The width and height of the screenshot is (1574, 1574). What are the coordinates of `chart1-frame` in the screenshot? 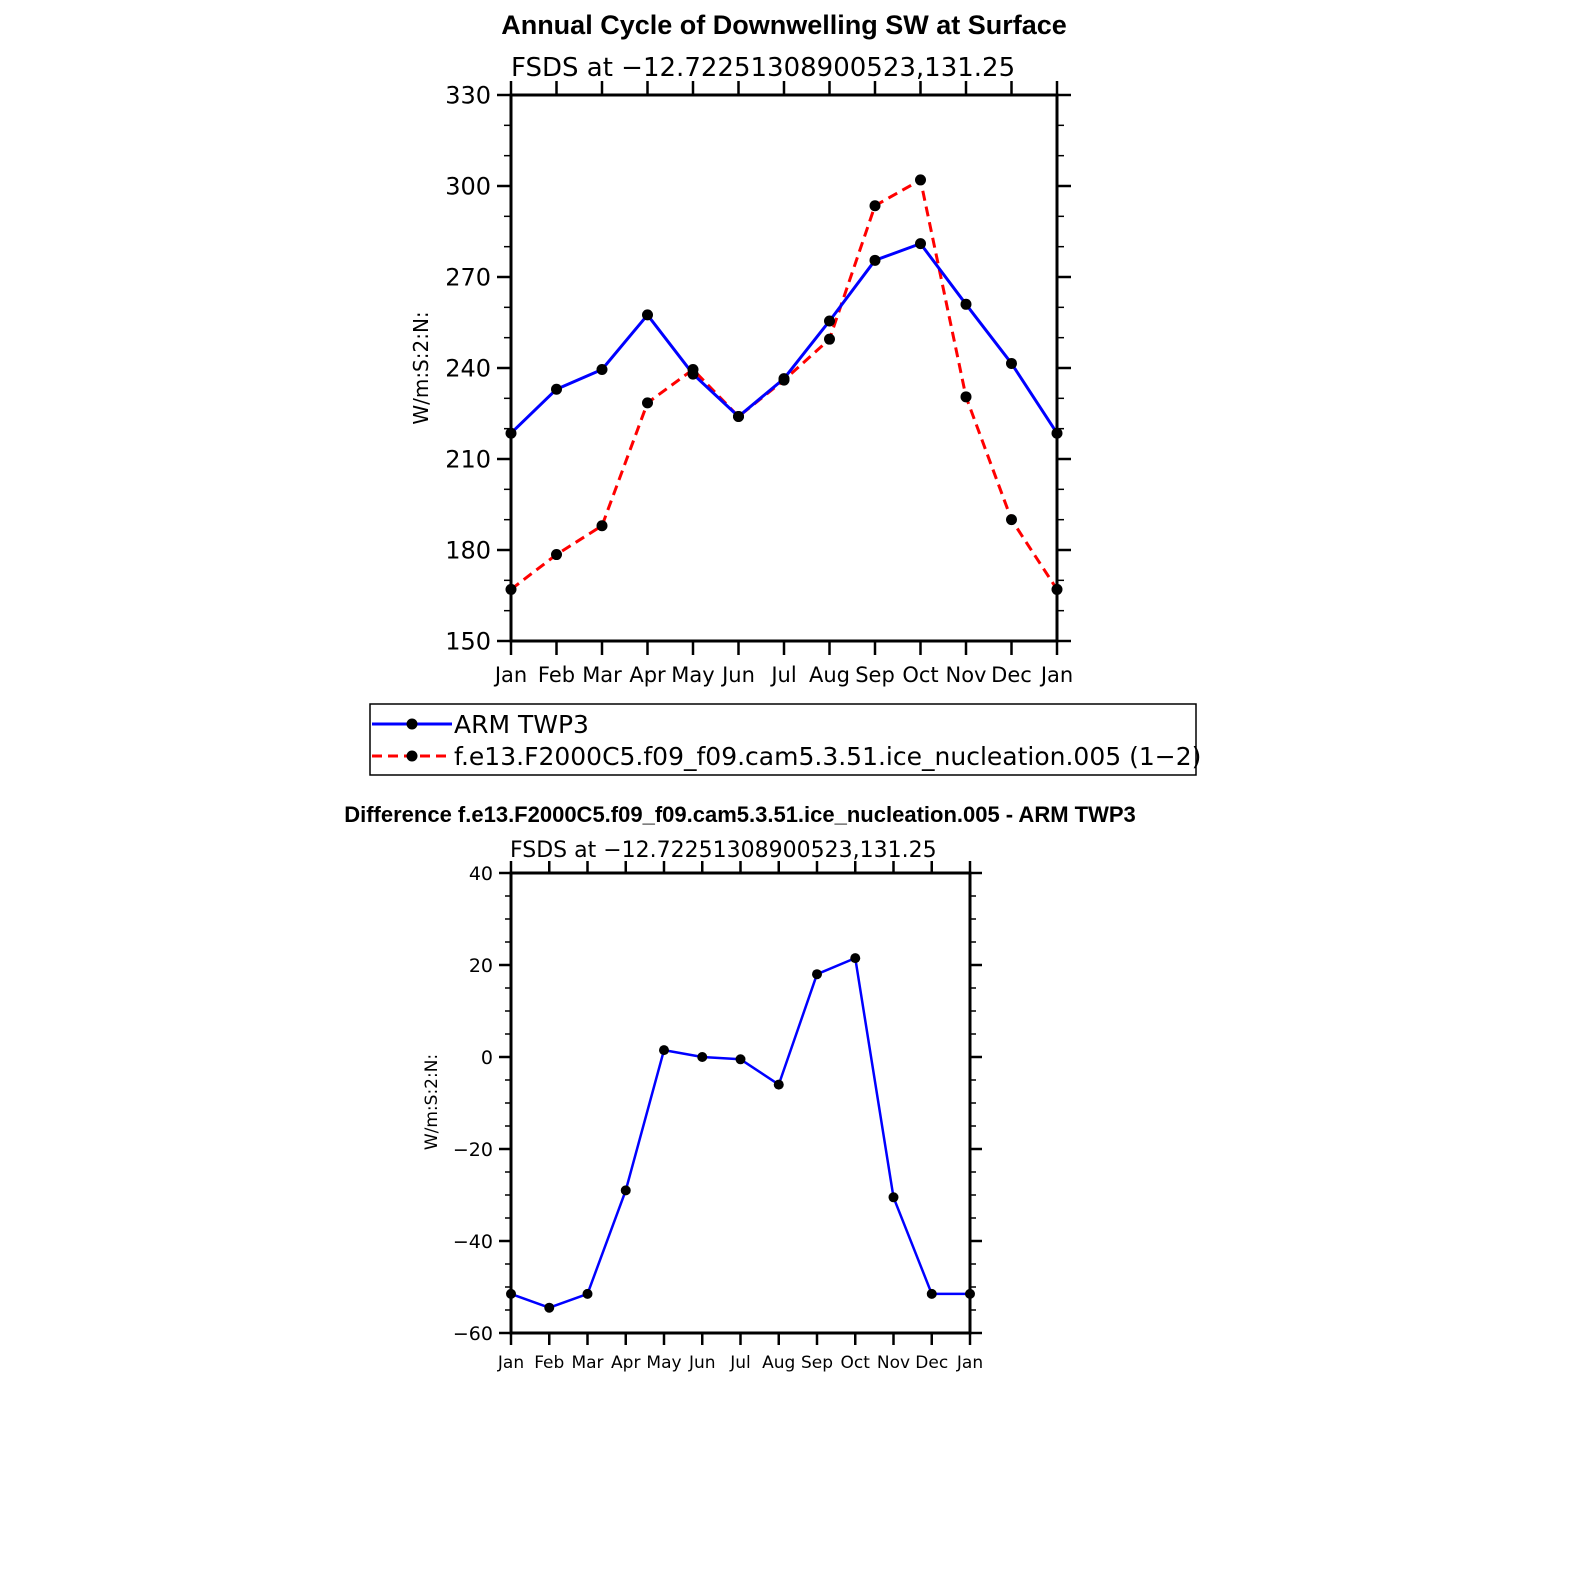 It's located at (784, 368).